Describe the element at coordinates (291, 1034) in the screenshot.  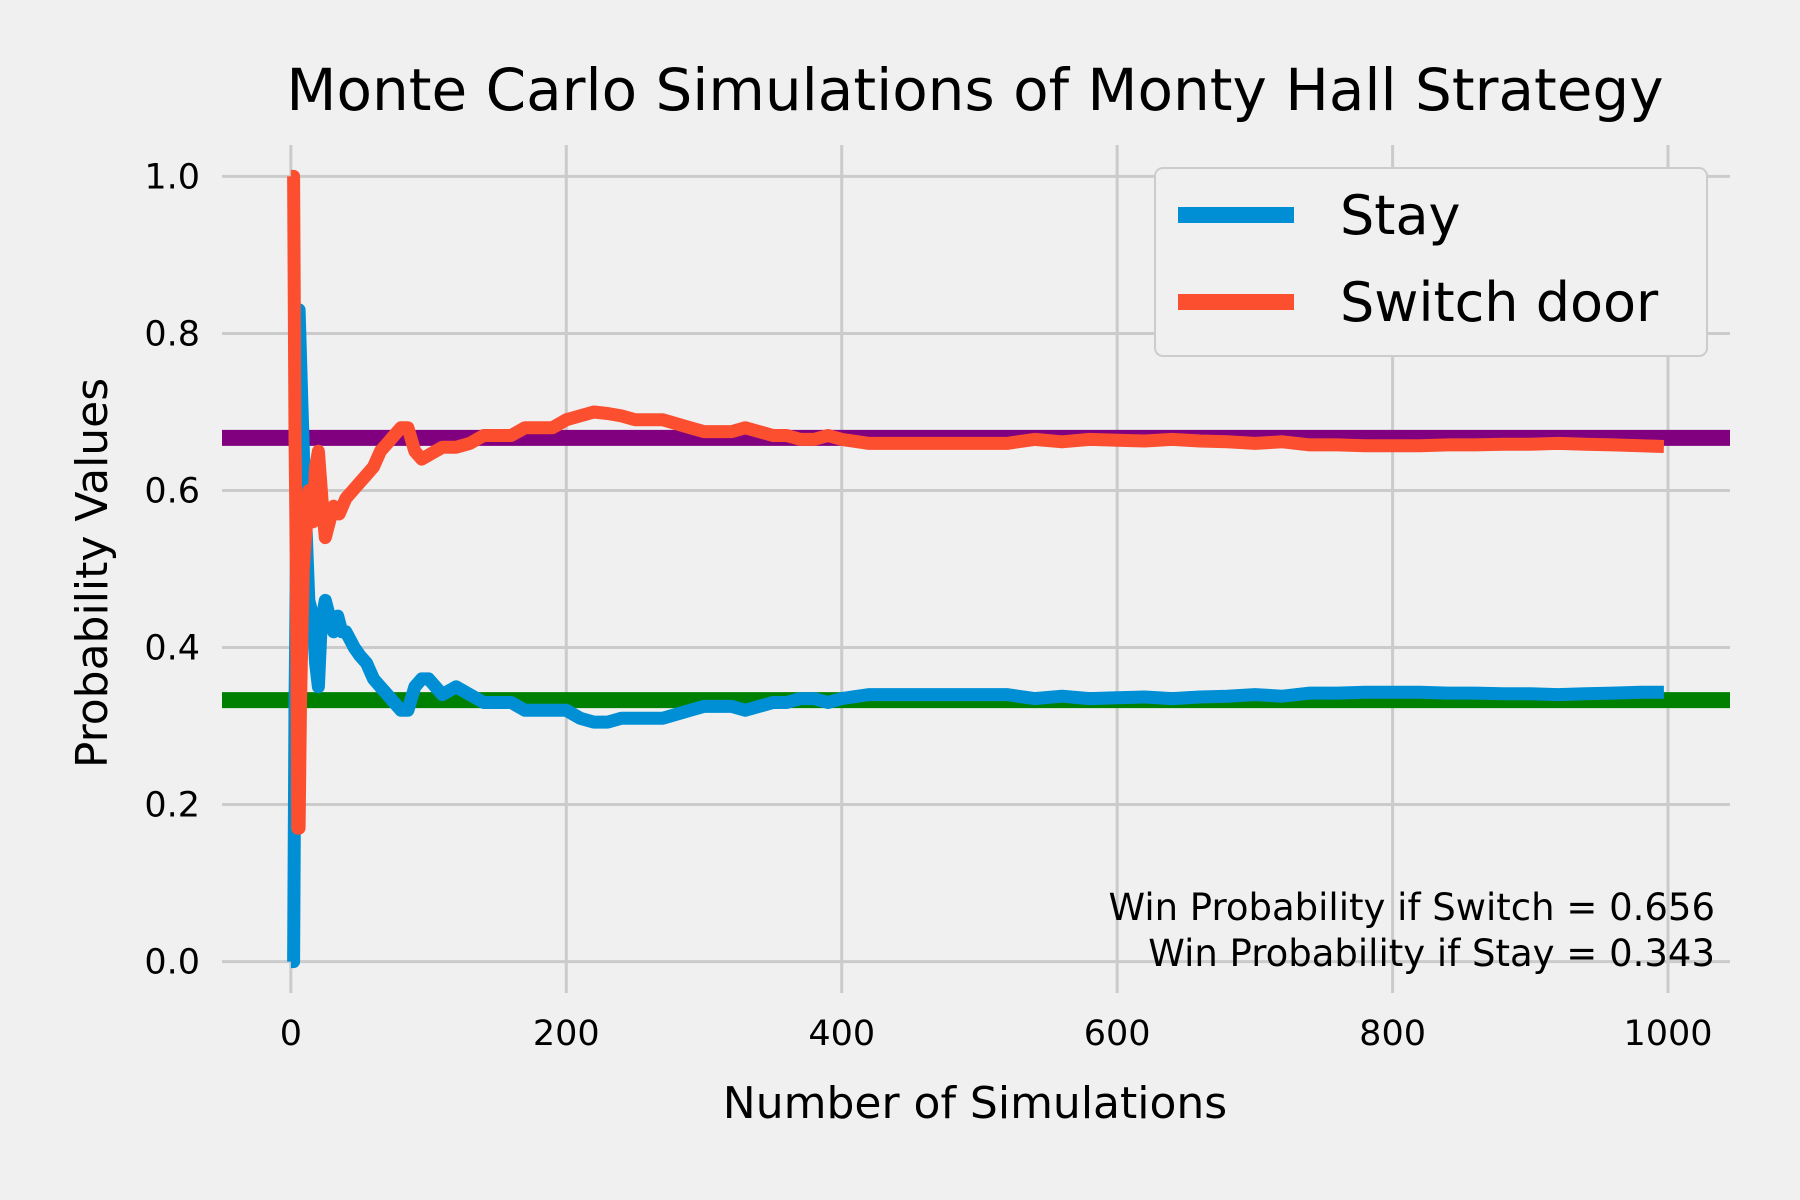
I see `x-tick-label: 0` at that location.